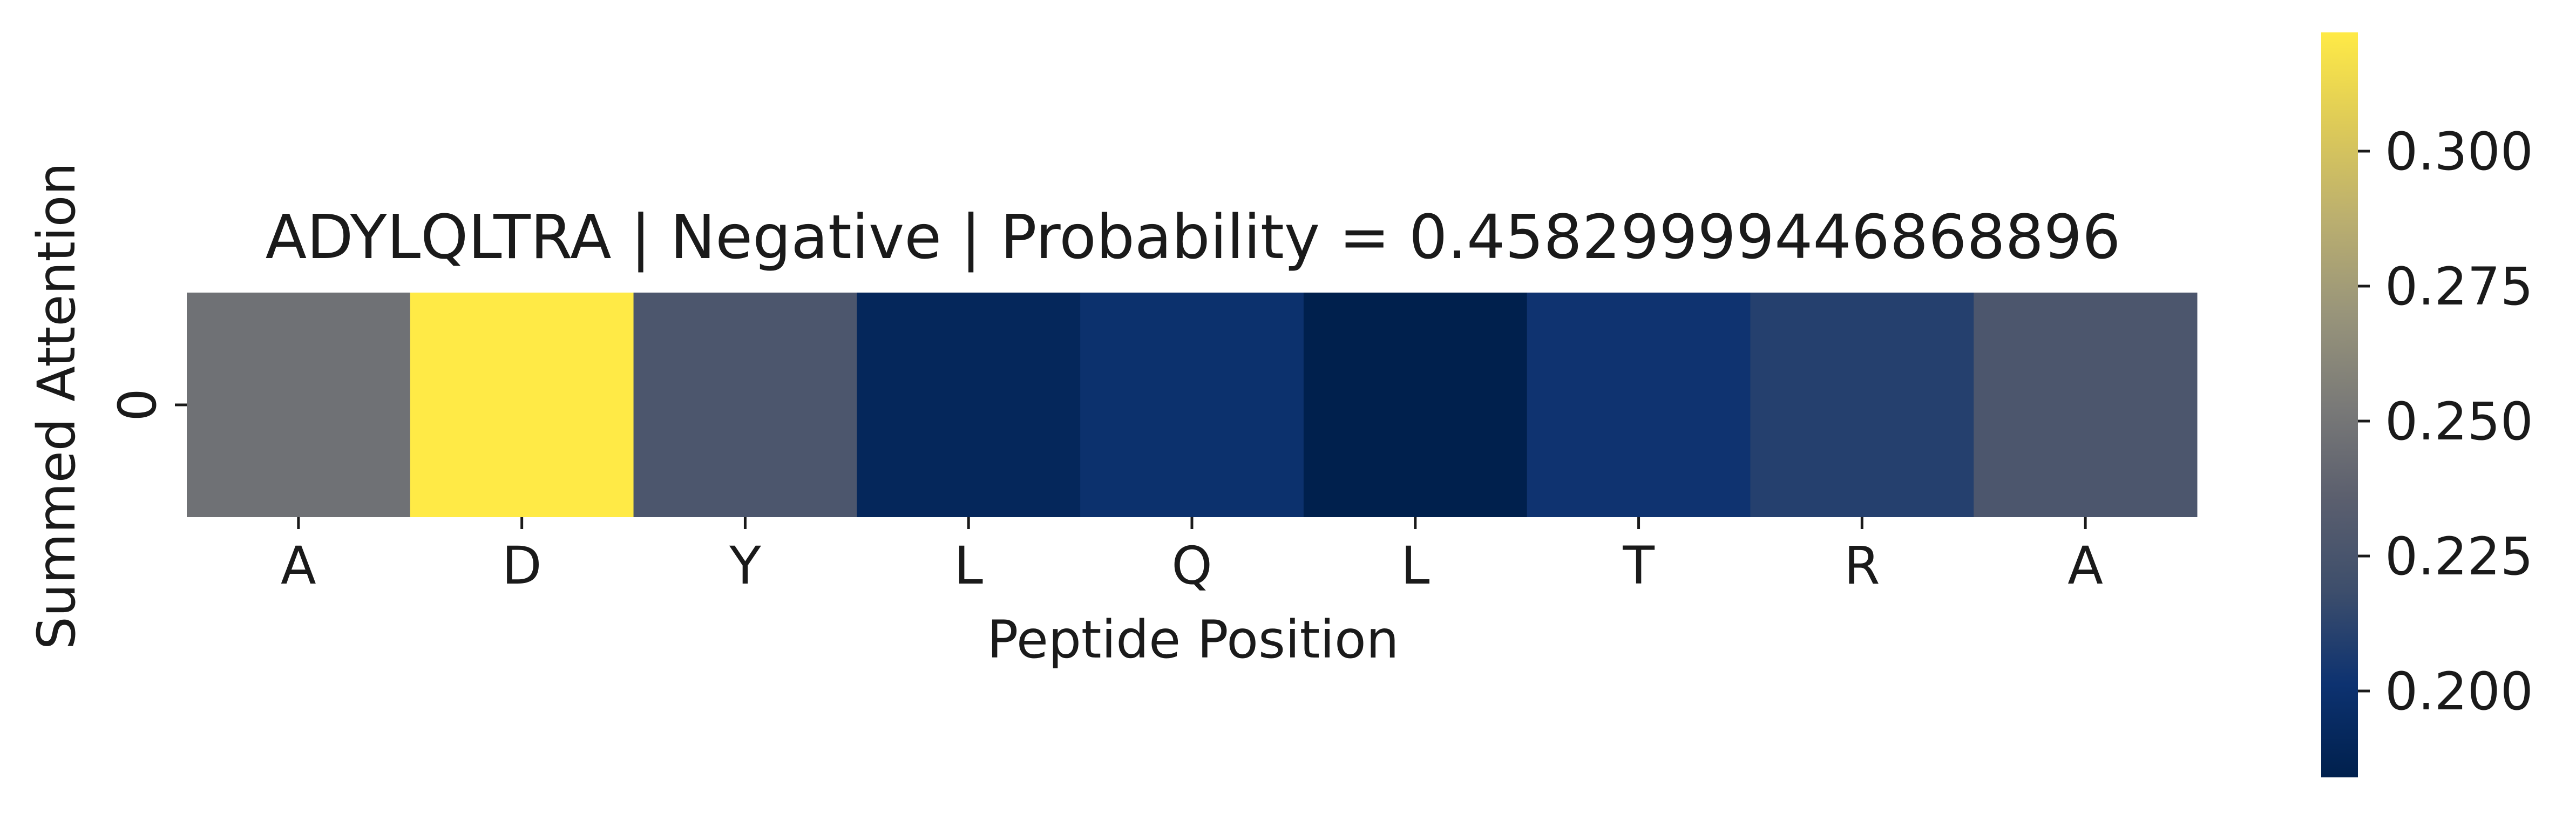 This screenshot has width=2576, height=813. What do you see at coordinates (2459, 151) in the screenshot?
I see `colorbar-tick-label: 0.300` at bounding box center [2459, 151].